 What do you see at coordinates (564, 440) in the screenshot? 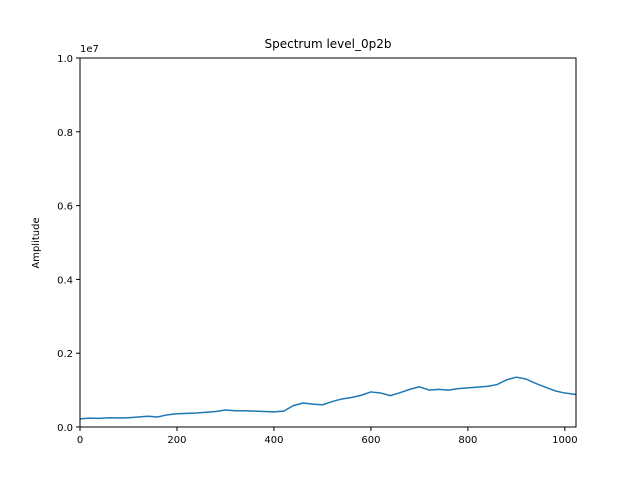
I see `x-tick-label: 1000` at bounding box center [564, 440].